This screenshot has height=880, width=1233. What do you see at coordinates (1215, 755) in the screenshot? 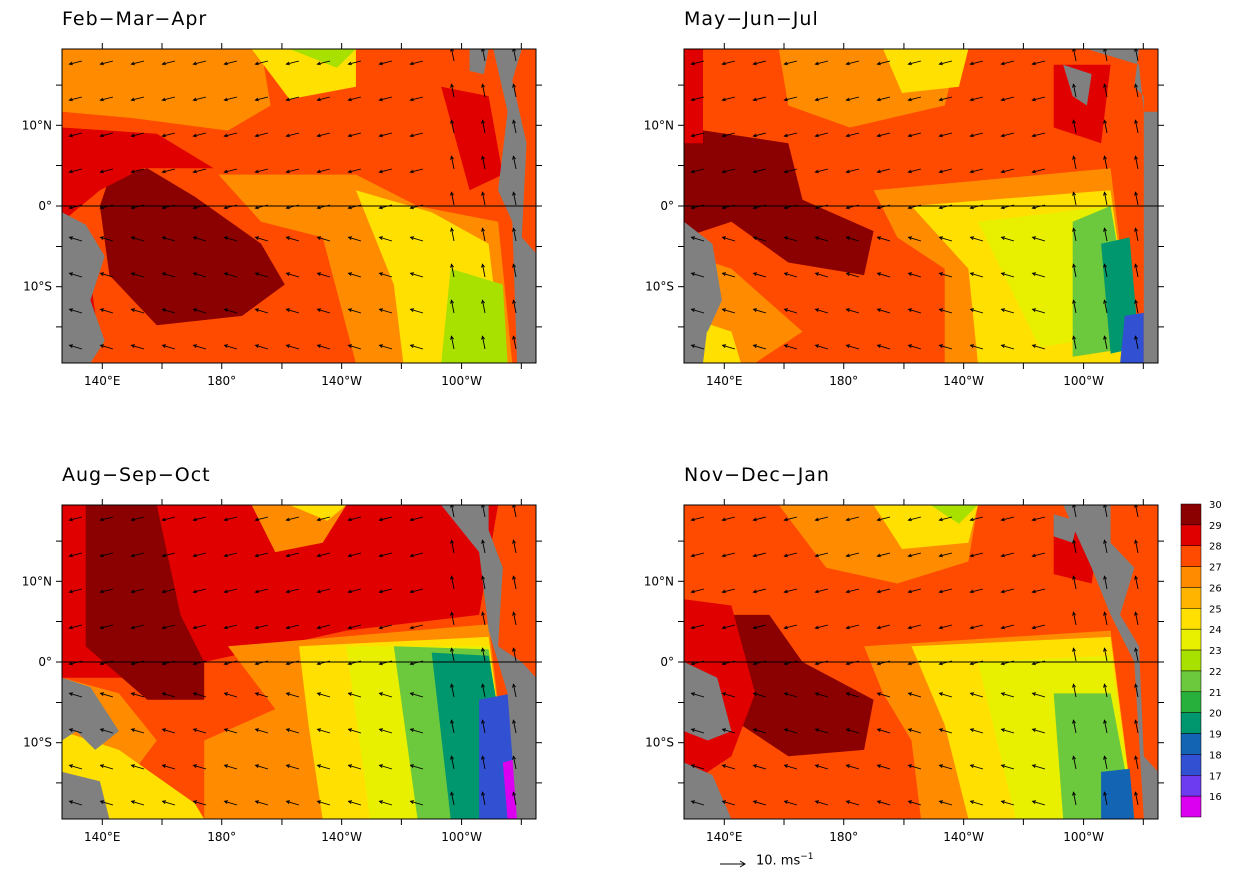
I see `colorbar-label: 18` at bounding box center [1215, 755].